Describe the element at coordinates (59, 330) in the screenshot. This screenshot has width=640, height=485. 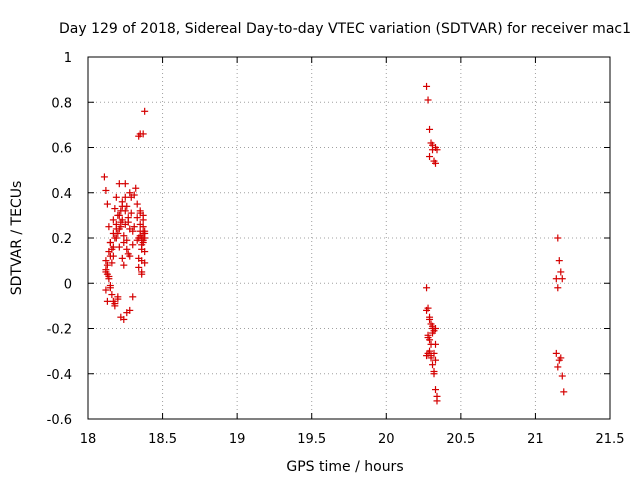
I see `y-tick-label: -0.2` at that location.